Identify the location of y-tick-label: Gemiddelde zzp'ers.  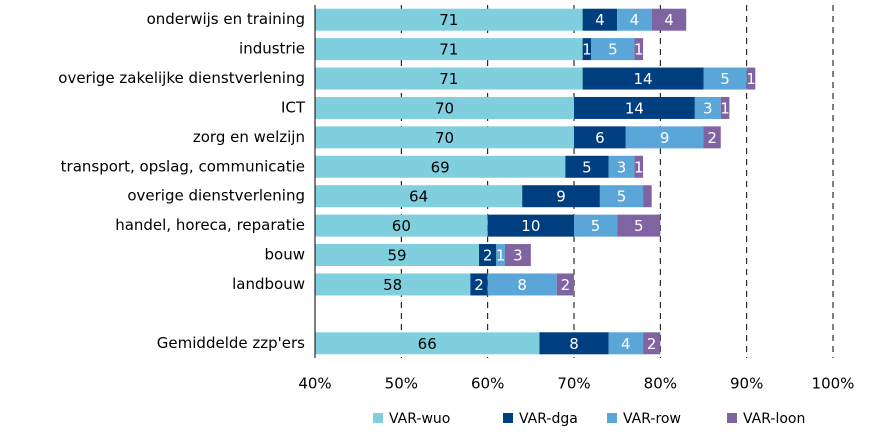
(231, 343).